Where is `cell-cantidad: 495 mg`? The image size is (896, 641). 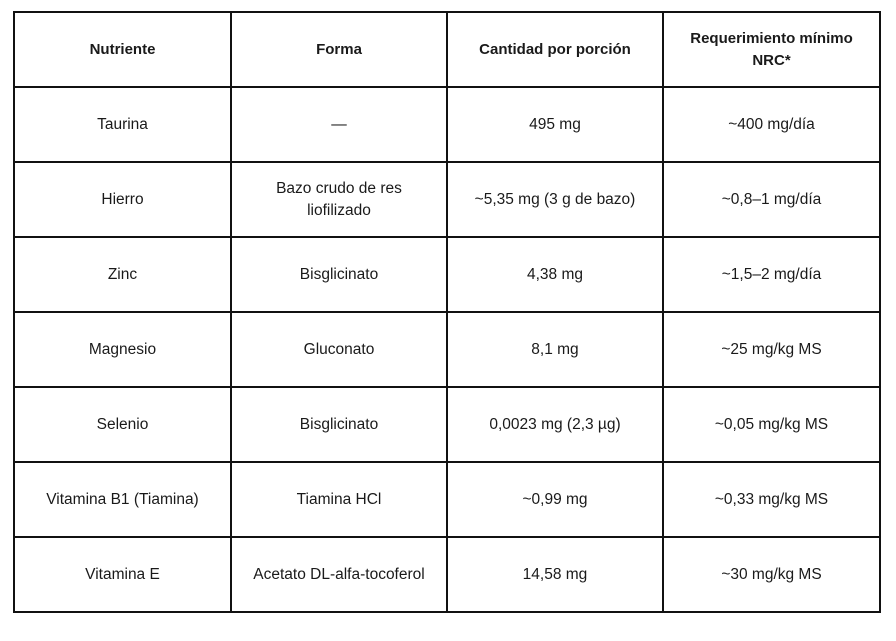 cell-cantidad: 495 mg is located at coordinates (555, 124).